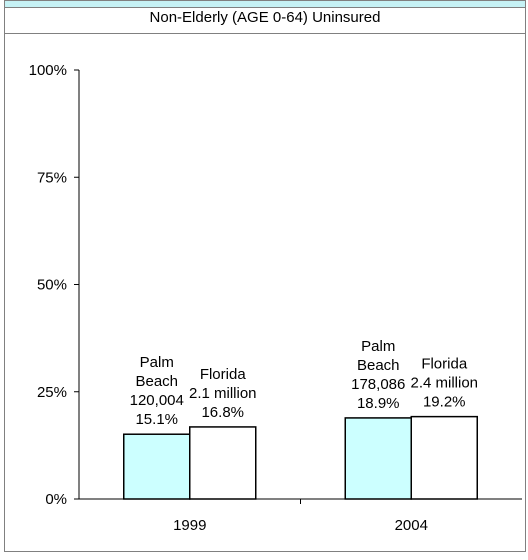 The height and width of the screenshot is (560, 528). I want to click on data-label: Florida 2.4 million 19.2%, so click(444, 383).